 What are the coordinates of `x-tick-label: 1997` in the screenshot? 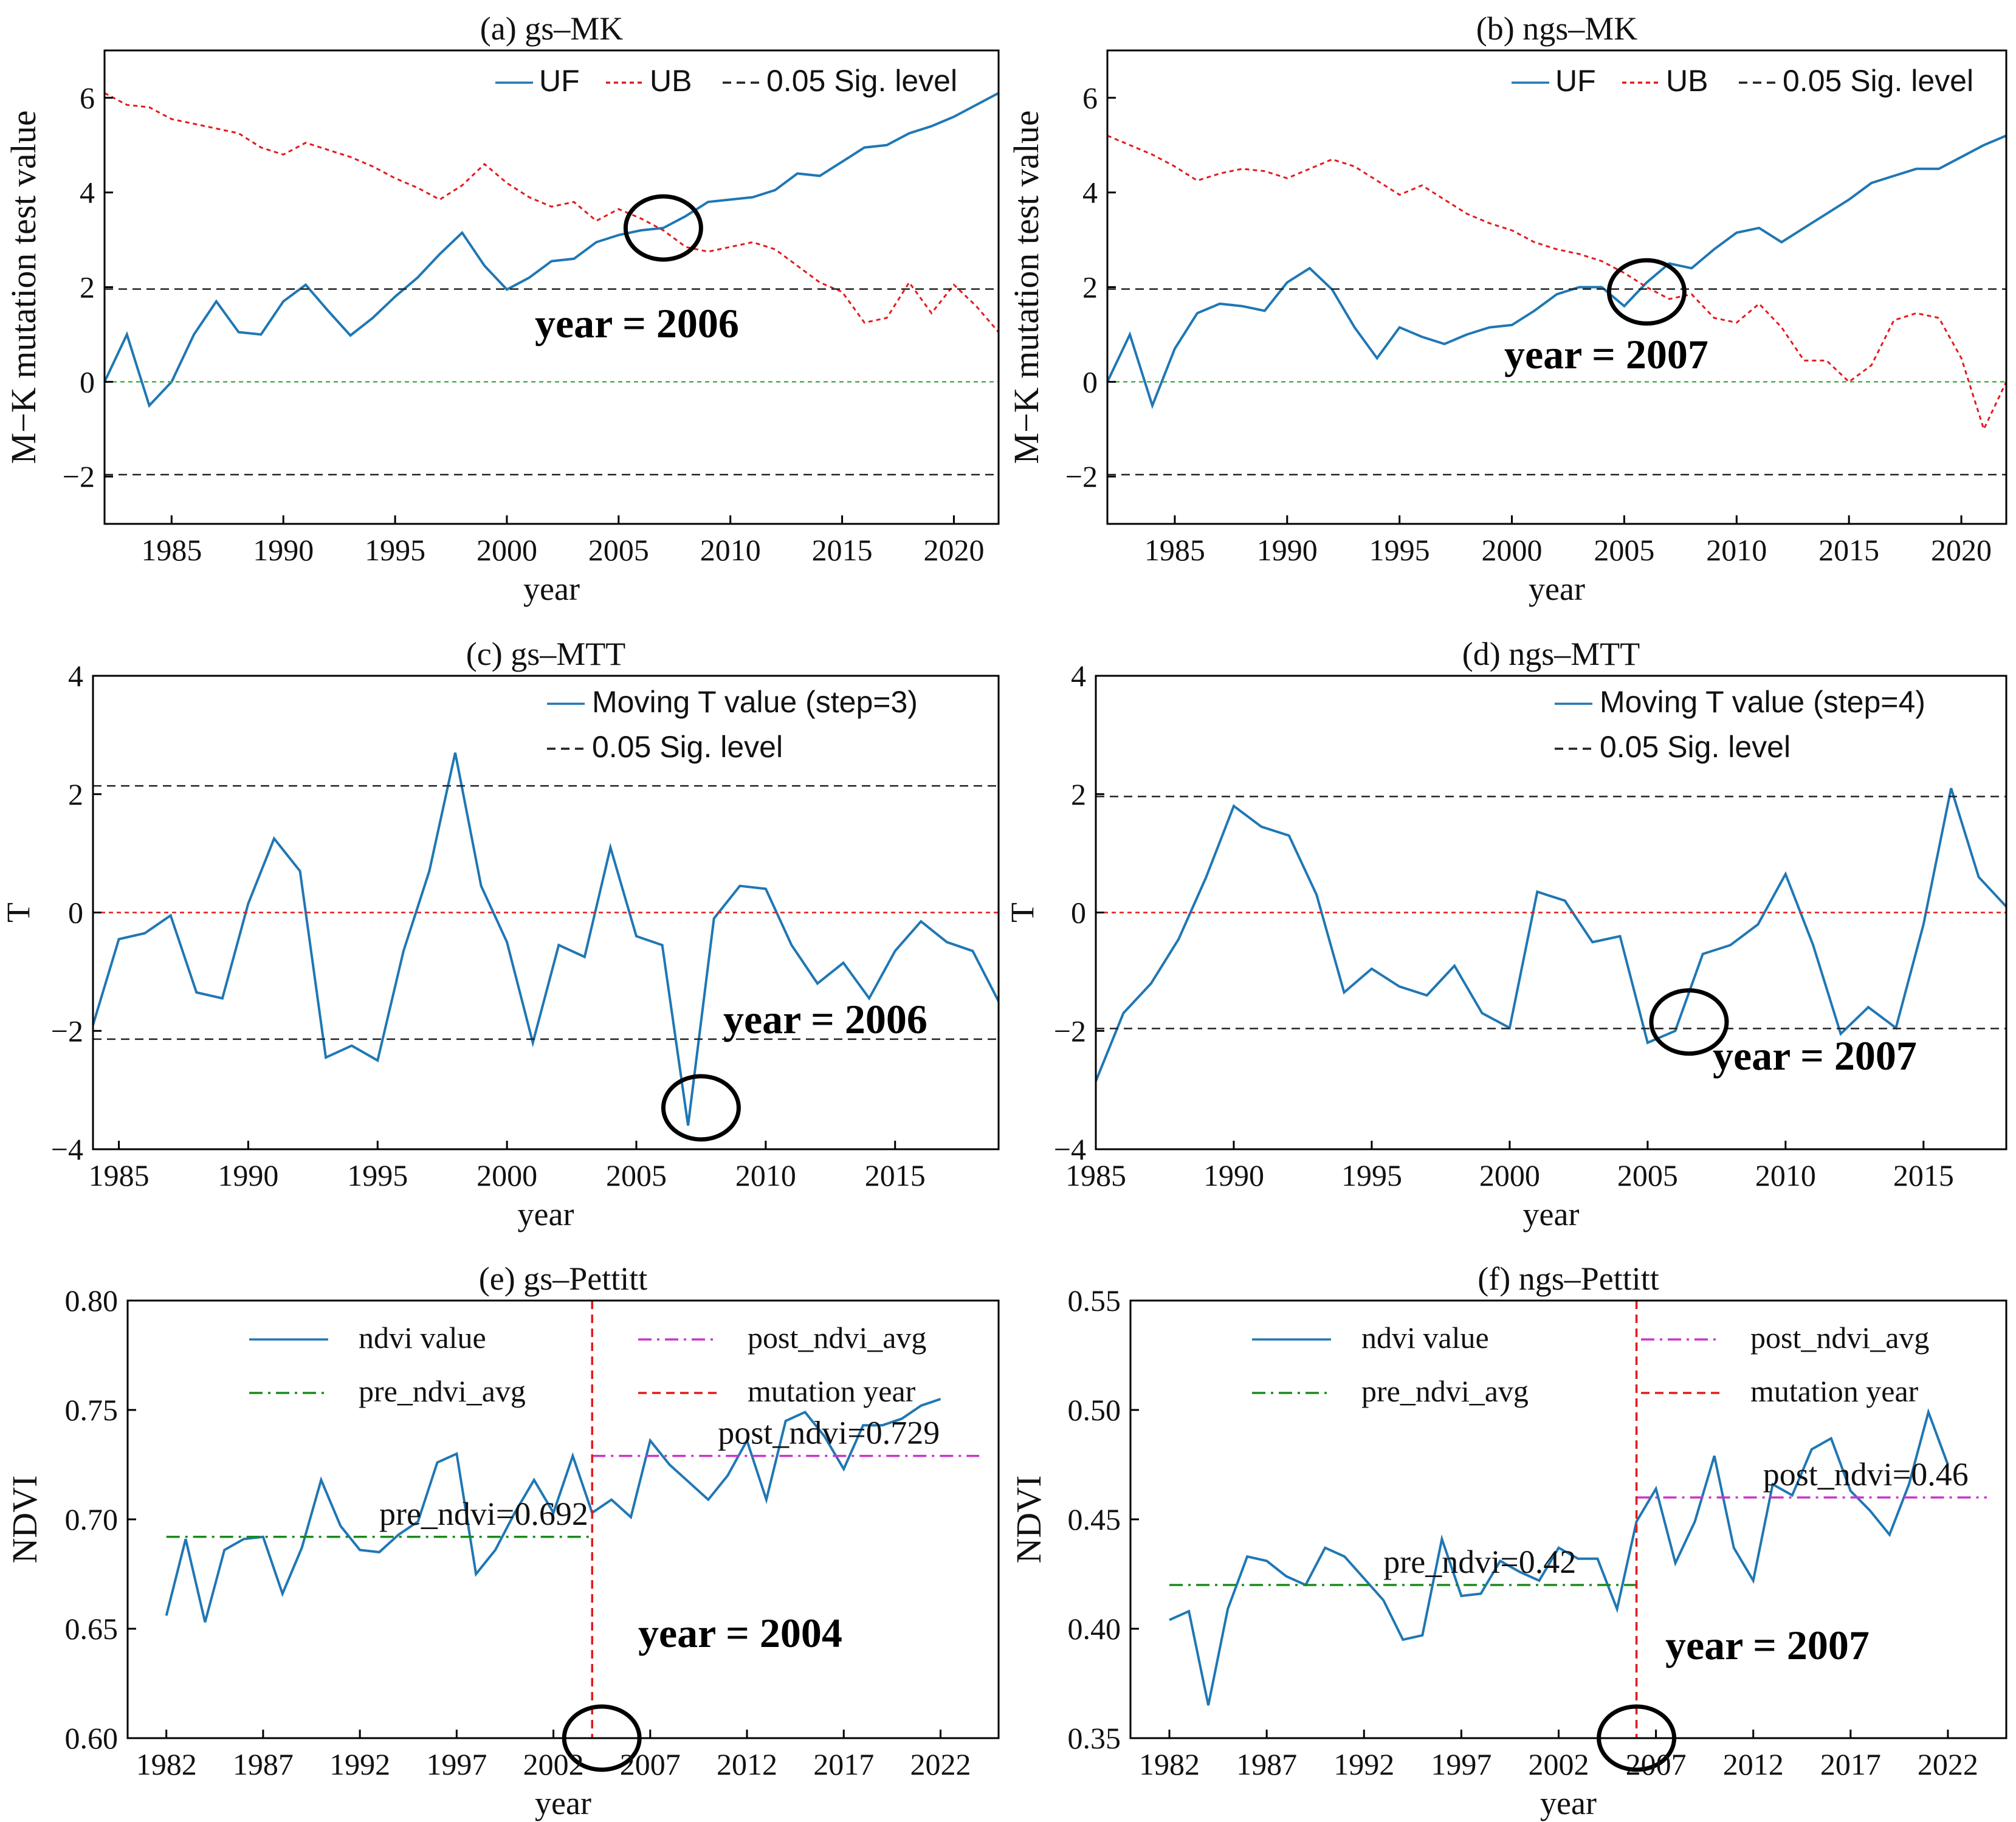 It's located at (456, 1764).